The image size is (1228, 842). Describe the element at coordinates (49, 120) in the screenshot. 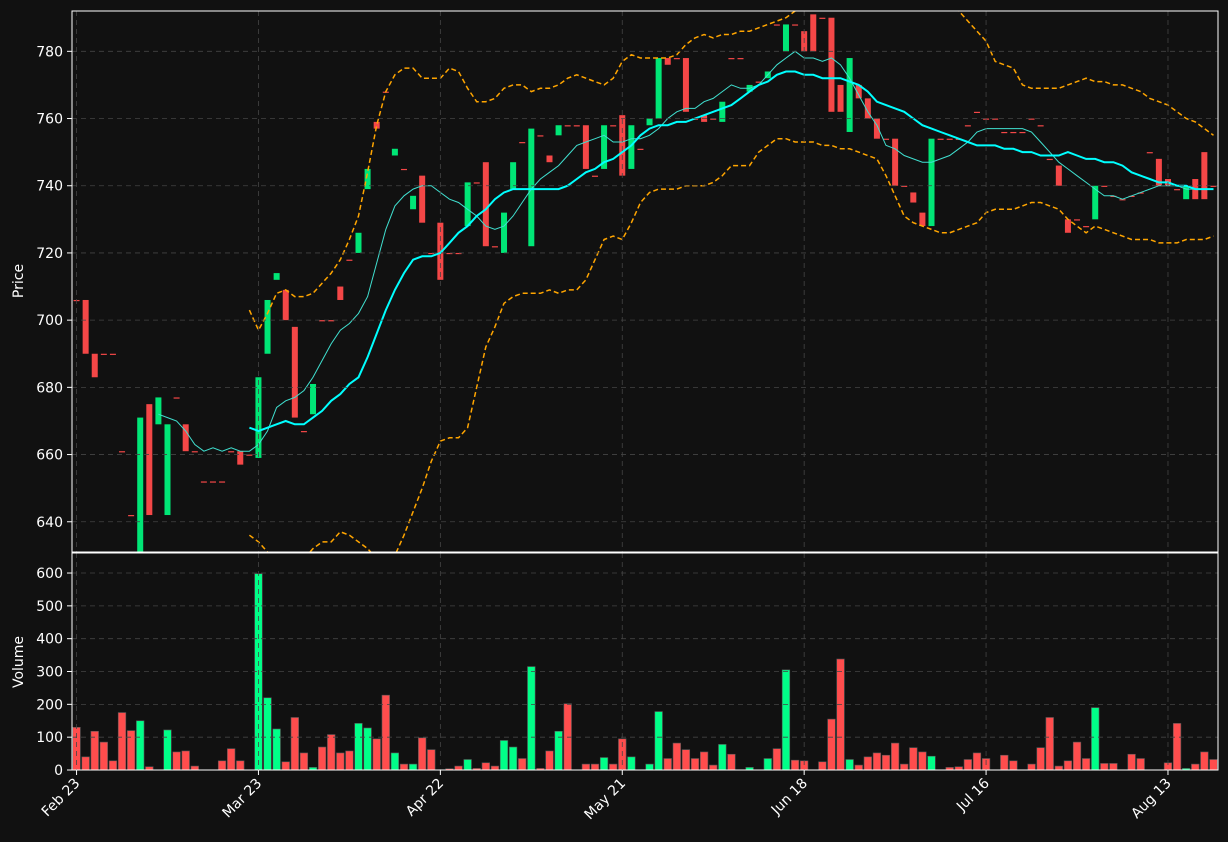

I see `y-tick-label: 760` at that location.